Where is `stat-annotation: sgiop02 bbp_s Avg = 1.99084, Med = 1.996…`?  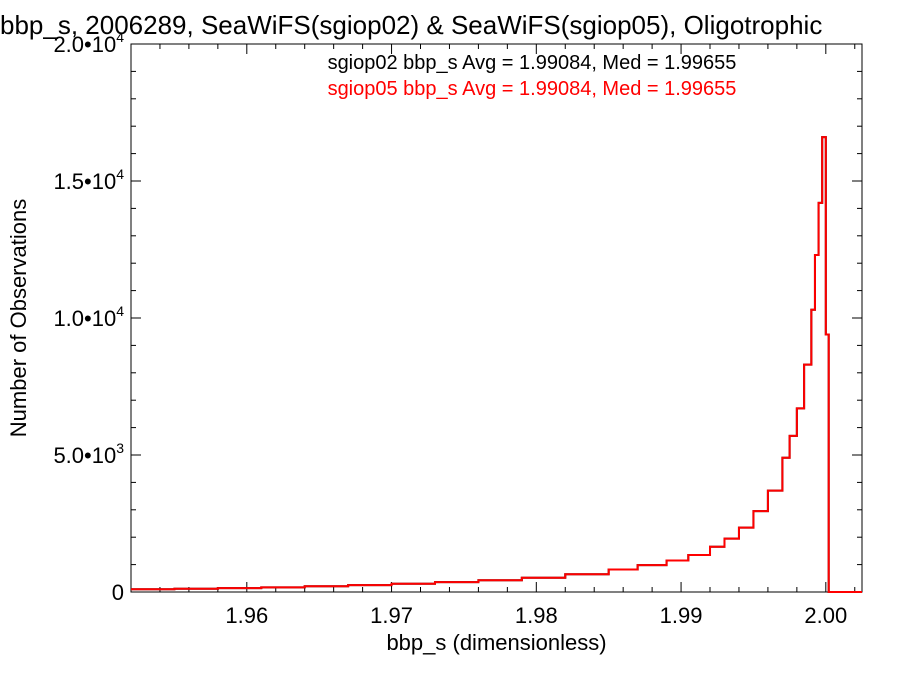 stat-annotation: sgiop02 bbp_s Avg = 1.99084, Med = 1.996… is located at coordinates (532, 63).